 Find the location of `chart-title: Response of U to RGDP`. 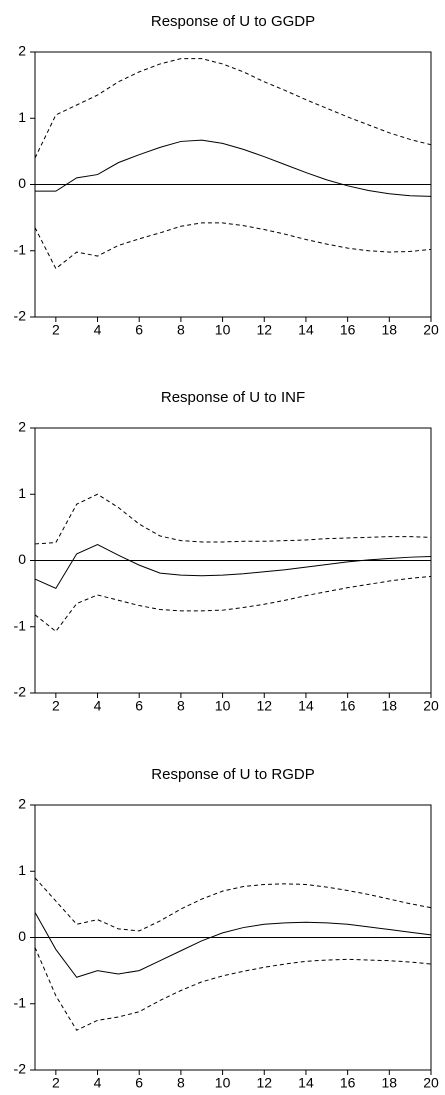

chart-title: Response of U to RGDP is located at coordinates (232, 774).